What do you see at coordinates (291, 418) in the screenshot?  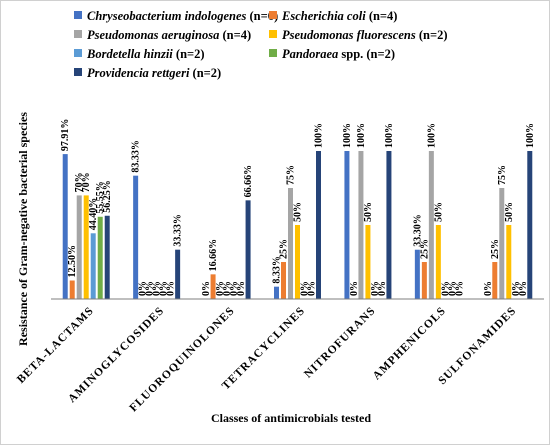 I see `x-axis-title: Classes of antimicrobials tested` at bounding box center [291, 418].